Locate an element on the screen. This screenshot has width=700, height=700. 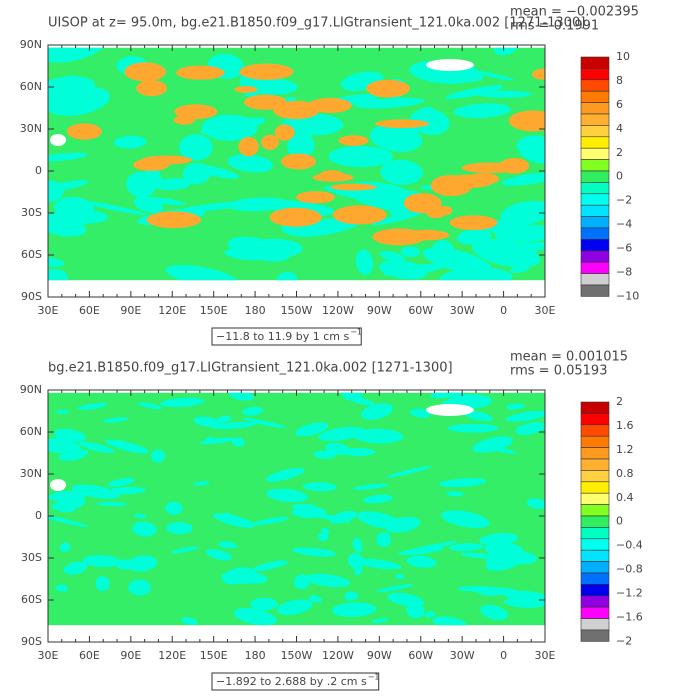
rms-text: rms = 0.05193 is located at coordinates (558, 371).